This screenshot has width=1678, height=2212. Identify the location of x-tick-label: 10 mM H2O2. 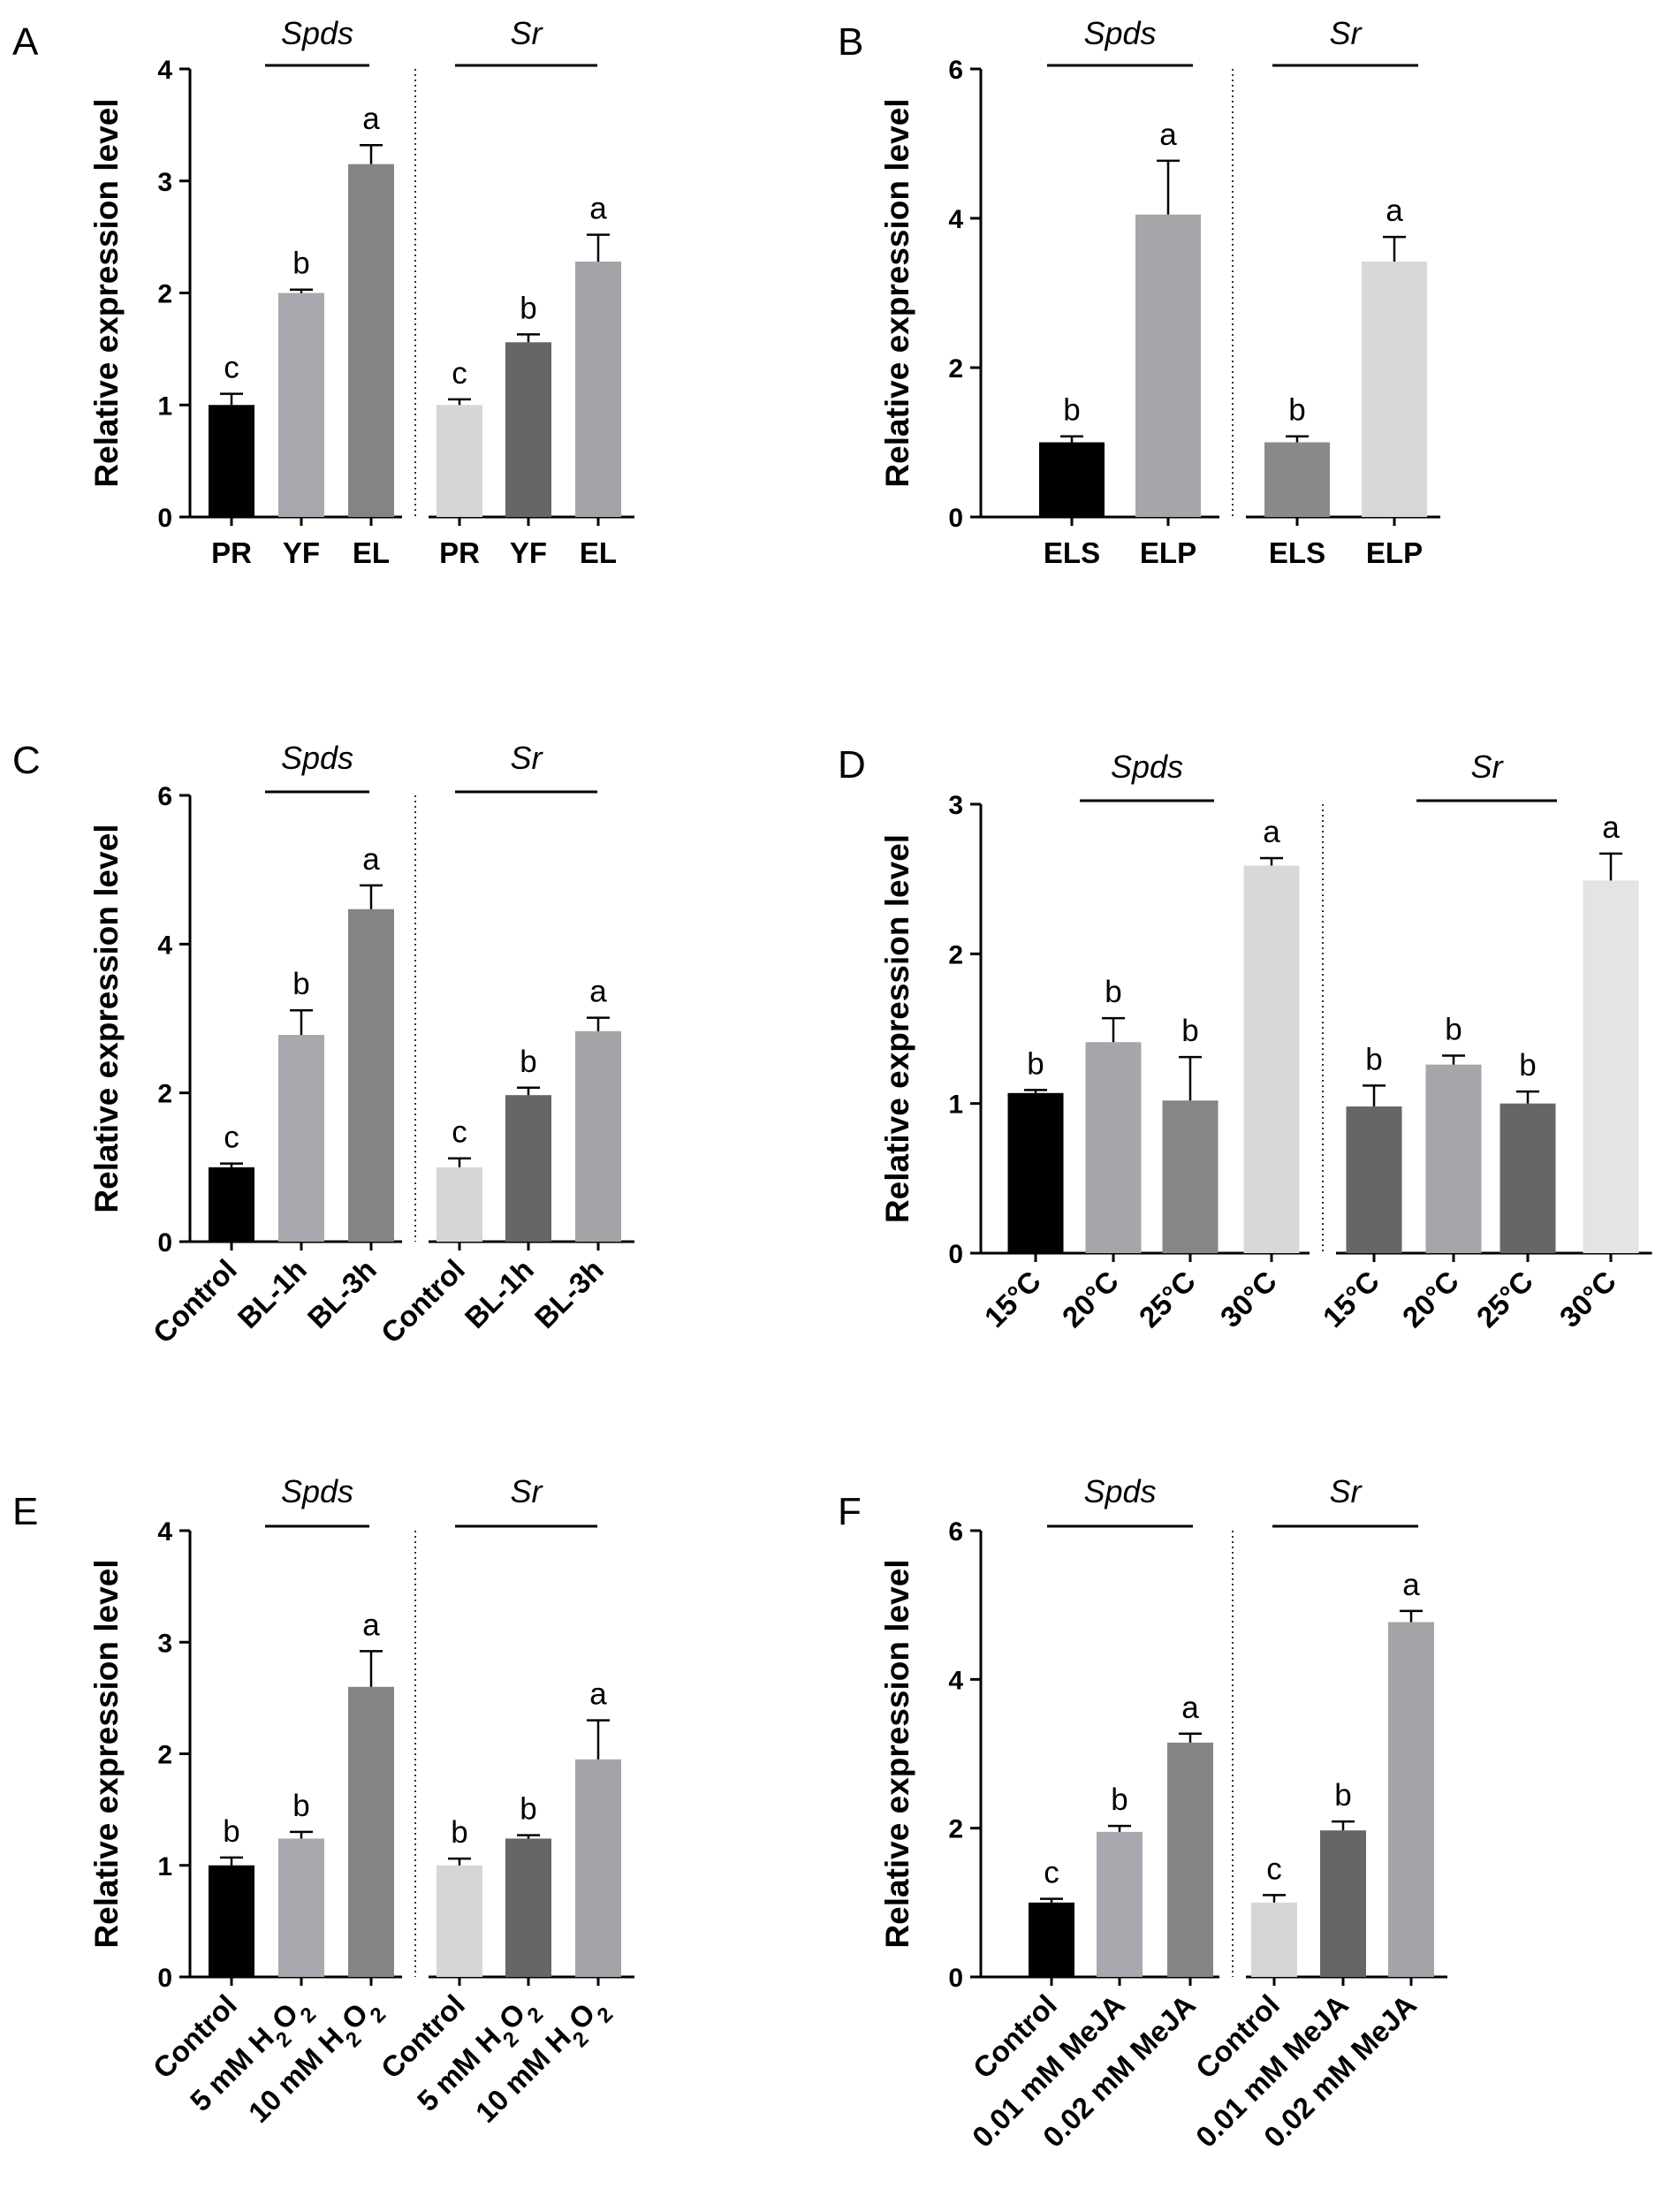
(316, 2062).